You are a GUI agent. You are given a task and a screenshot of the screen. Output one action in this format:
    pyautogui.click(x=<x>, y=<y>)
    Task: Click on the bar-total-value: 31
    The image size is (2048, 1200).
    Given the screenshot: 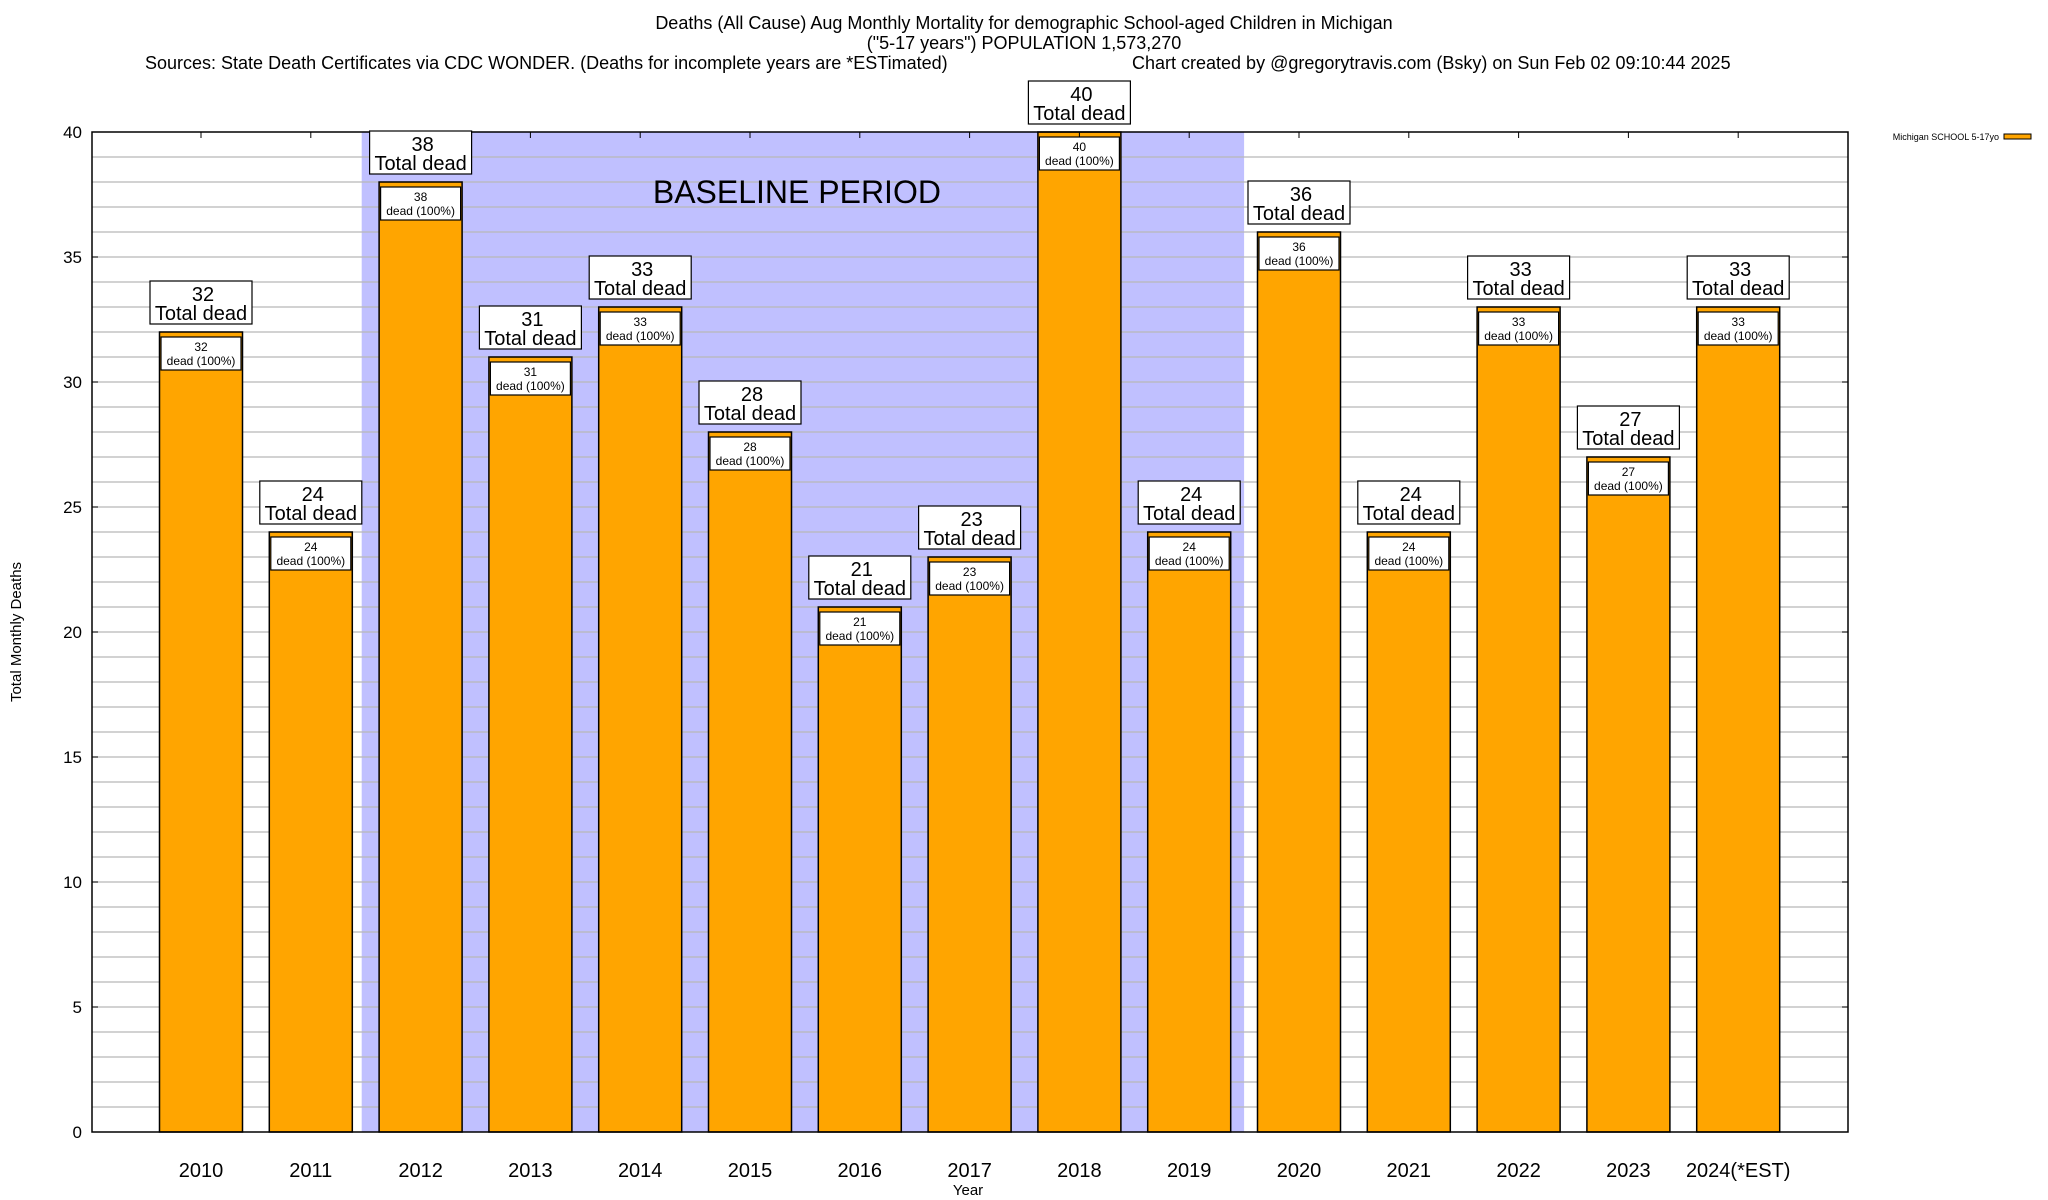 What is the action you would take?
    pyautogui.click(x=532, y=320)
    